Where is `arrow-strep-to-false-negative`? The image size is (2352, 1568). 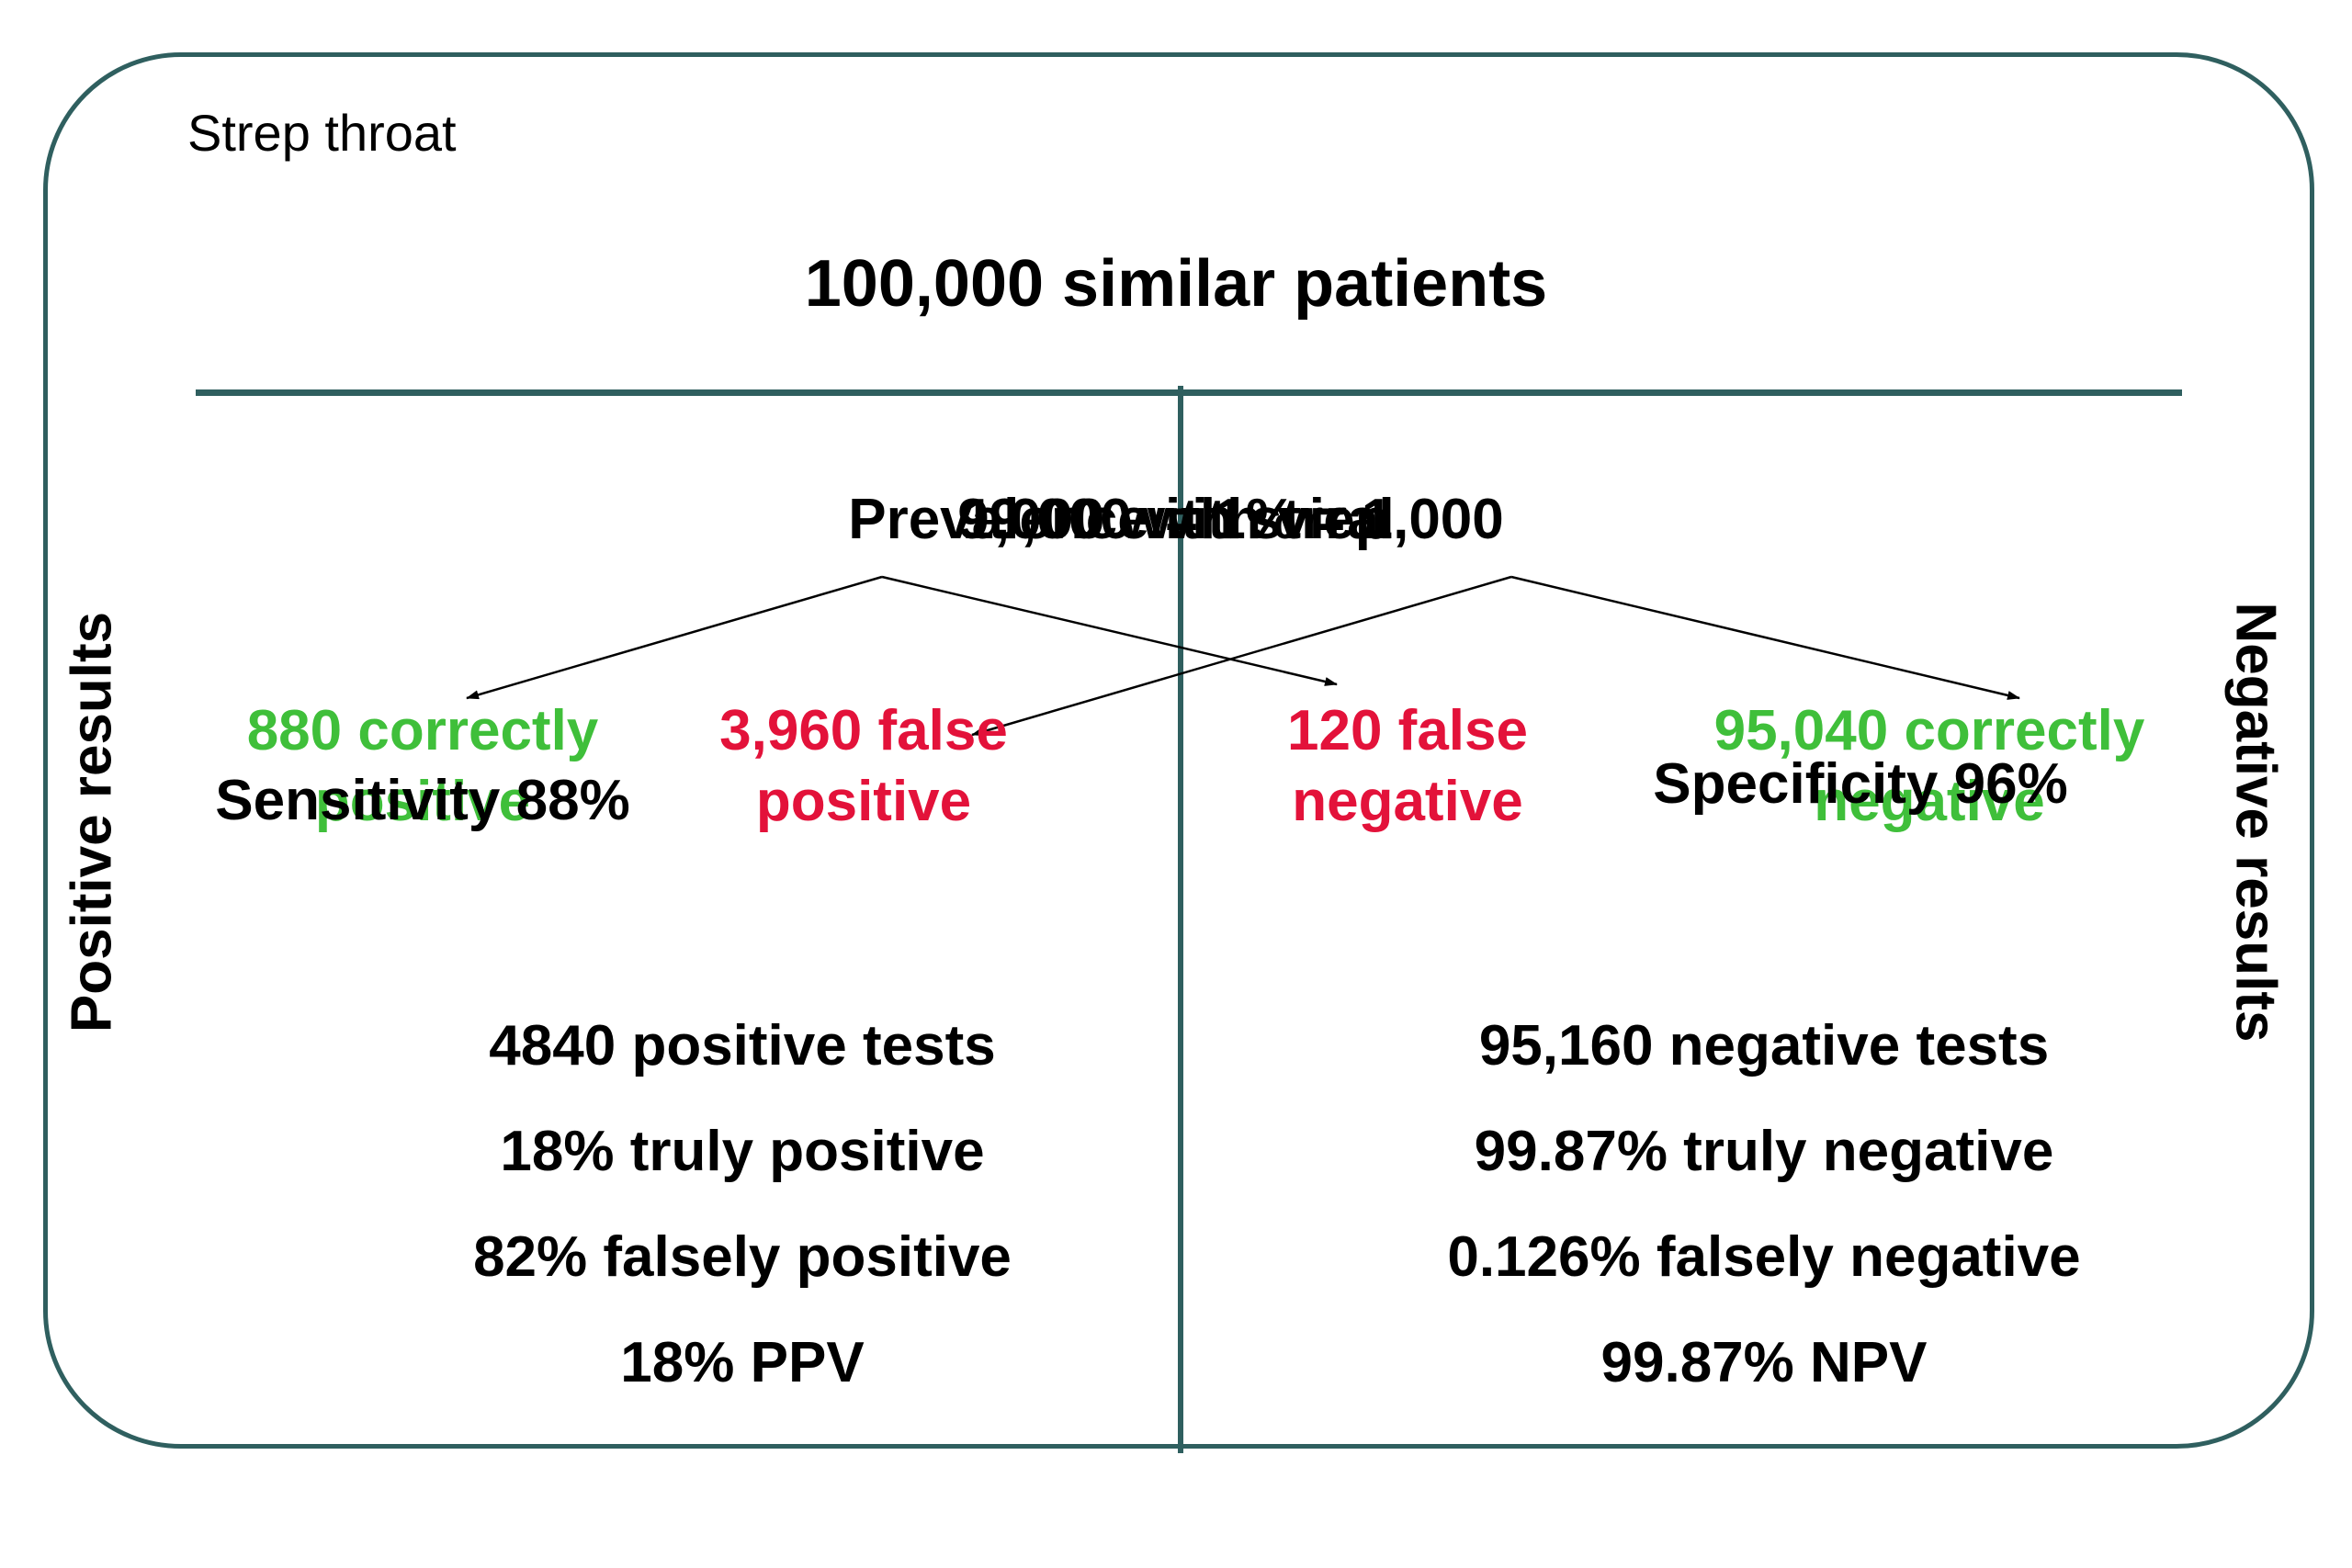 arrow-strep-to-false-negative is located at coordinates (1109, 630).